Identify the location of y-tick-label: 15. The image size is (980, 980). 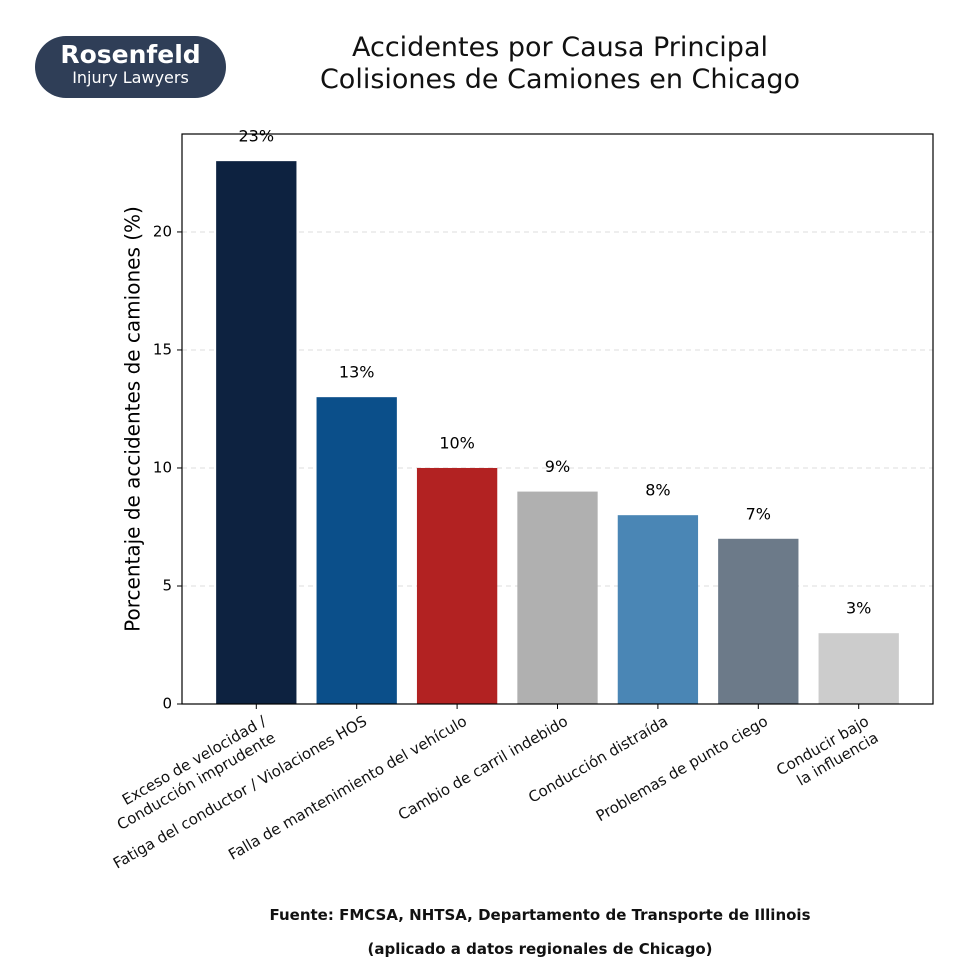
(162, 349).